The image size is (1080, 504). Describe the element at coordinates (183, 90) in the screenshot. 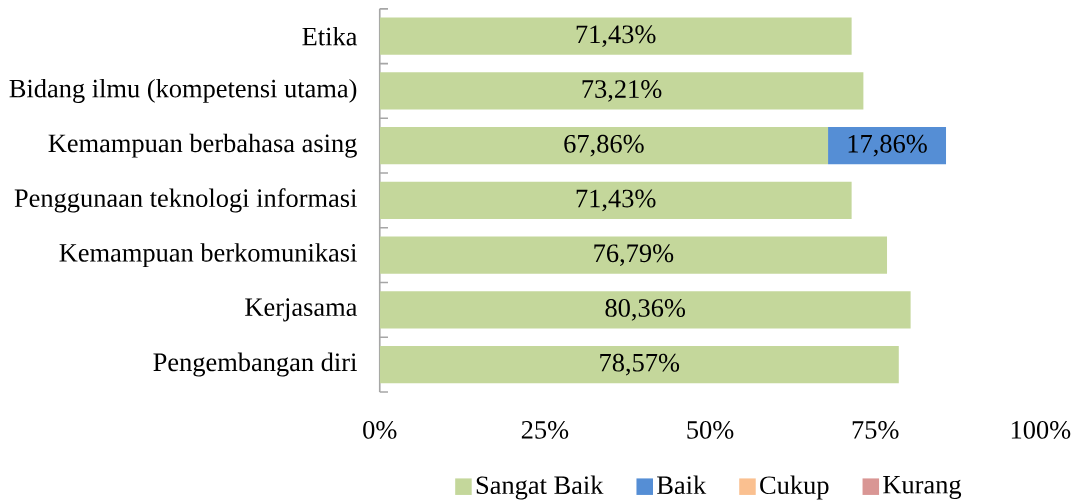

I see `y-tick-label: Bidang ilmu (kompetensi utama)` at that location.